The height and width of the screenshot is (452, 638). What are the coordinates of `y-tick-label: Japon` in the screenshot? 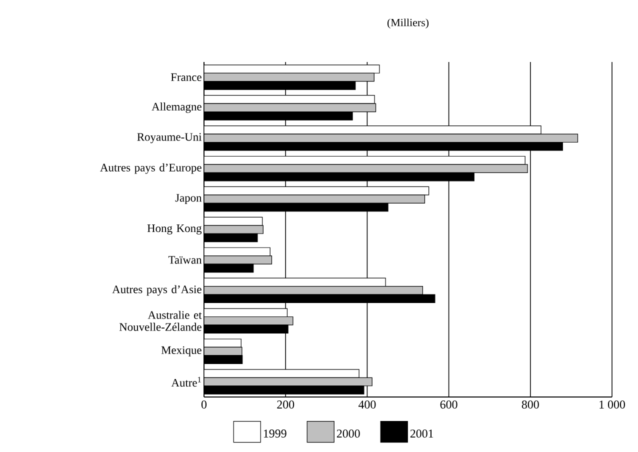 It's located at (188, 199).